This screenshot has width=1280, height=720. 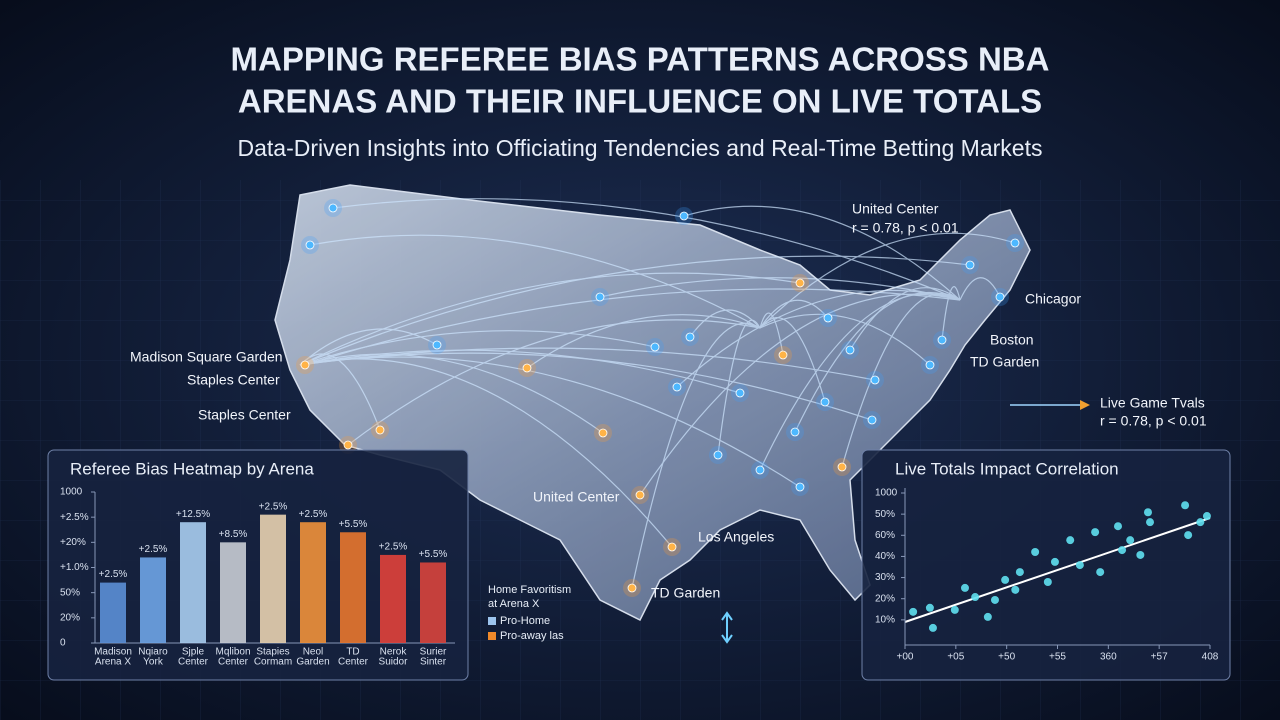 I want to click on x-tick-label: Nerok, so click(x=394, y=652).